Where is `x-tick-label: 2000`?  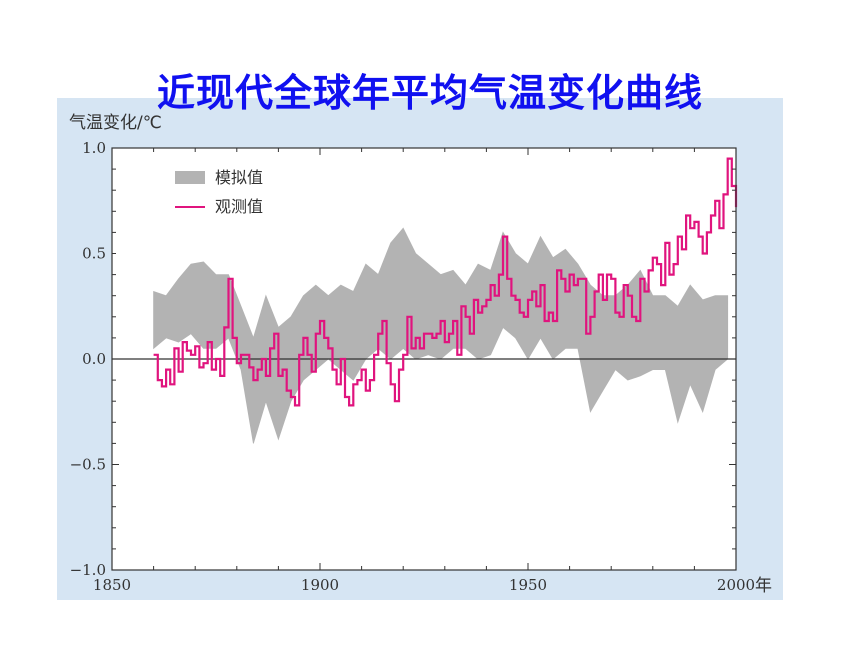
x-tick-label: 2000 is located at coordinates (736, 585).